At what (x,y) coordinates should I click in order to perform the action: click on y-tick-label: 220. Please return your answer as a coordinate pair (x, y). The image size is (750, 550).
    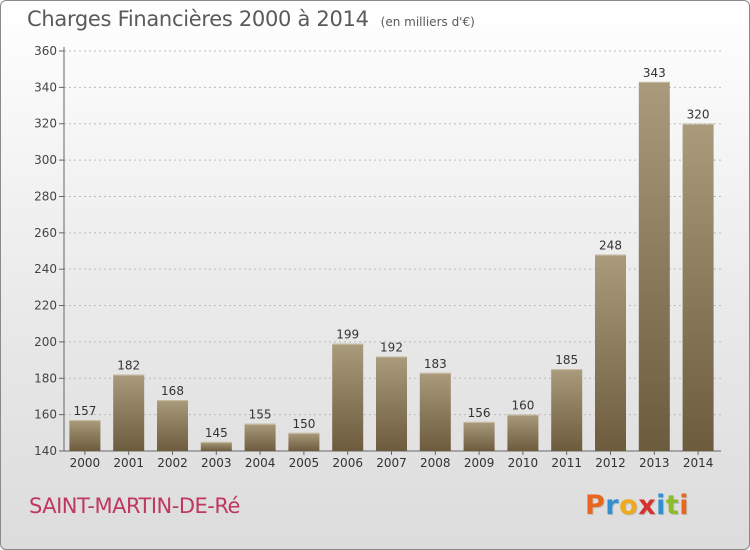
    Looking at the image, I should click on (45, 306).